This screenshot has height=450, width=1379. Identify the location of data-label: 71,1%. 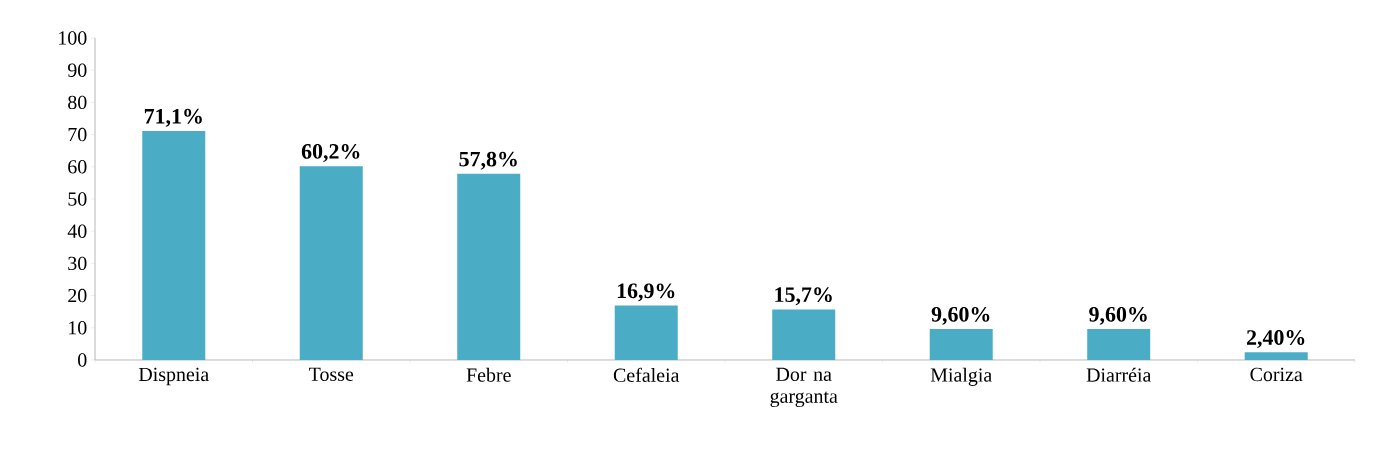
(173, 117).